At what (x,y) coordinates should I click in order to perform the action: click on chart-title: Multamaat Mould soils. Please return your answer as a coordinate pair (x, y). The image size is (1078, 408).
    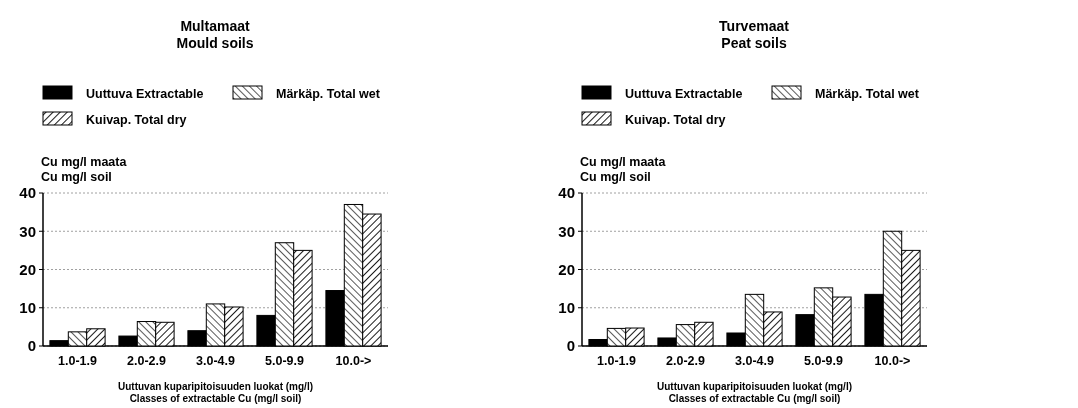
    Looking at the image, I should click on (215, 34).